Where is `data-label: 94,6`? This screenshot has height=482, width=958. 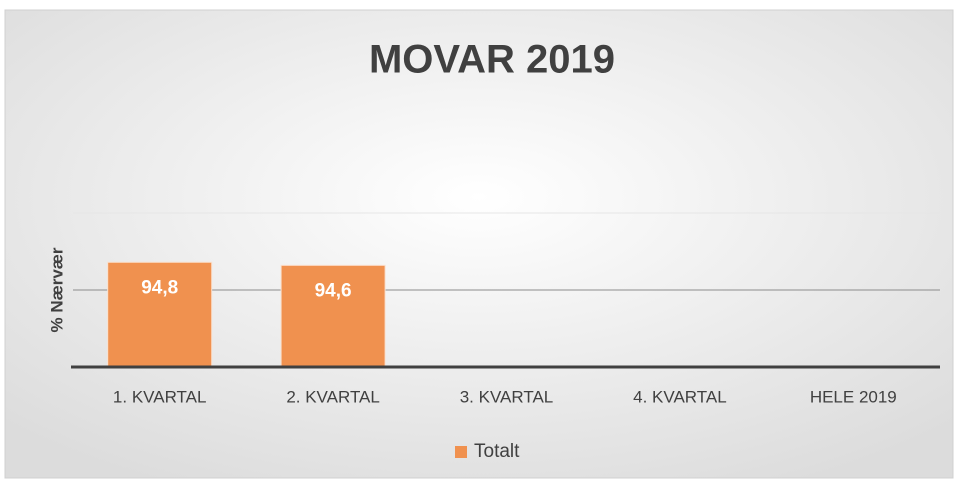
data-label: 94,6 is located at coordinates (333, 290).